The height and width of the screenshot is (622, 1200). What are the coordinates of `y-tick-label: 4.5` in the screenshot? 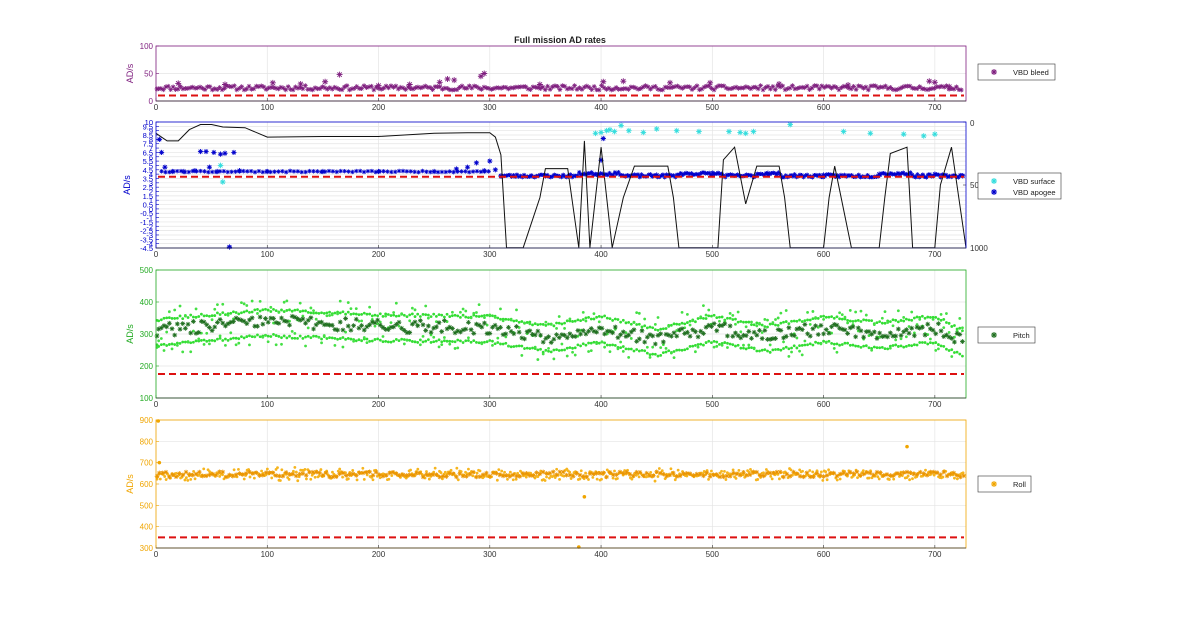 It's located at (148, 170).